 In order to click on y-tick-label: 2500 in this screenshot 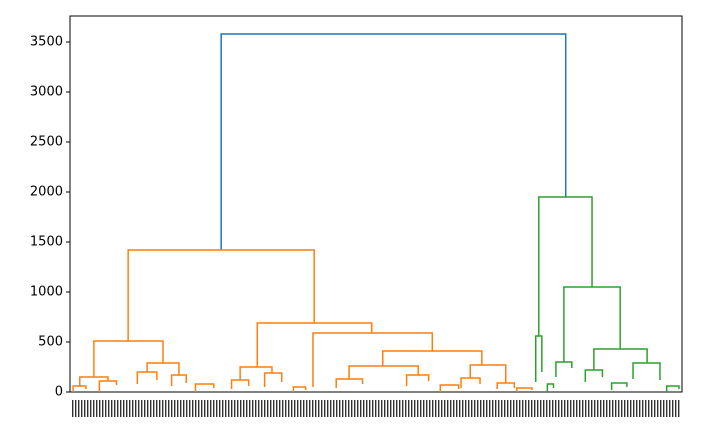, I will do `click(46, 142)`.